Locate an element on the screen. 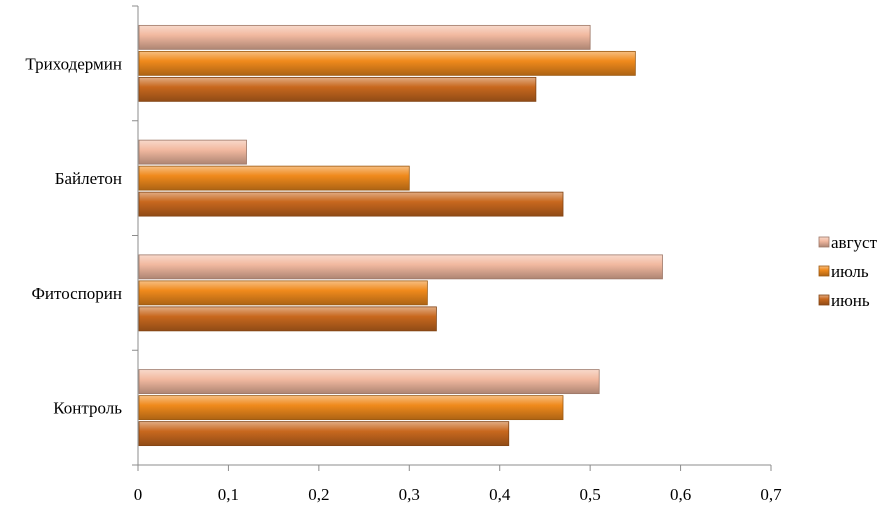  bar-июль-Байлетон is located at coordinates (274, 178).